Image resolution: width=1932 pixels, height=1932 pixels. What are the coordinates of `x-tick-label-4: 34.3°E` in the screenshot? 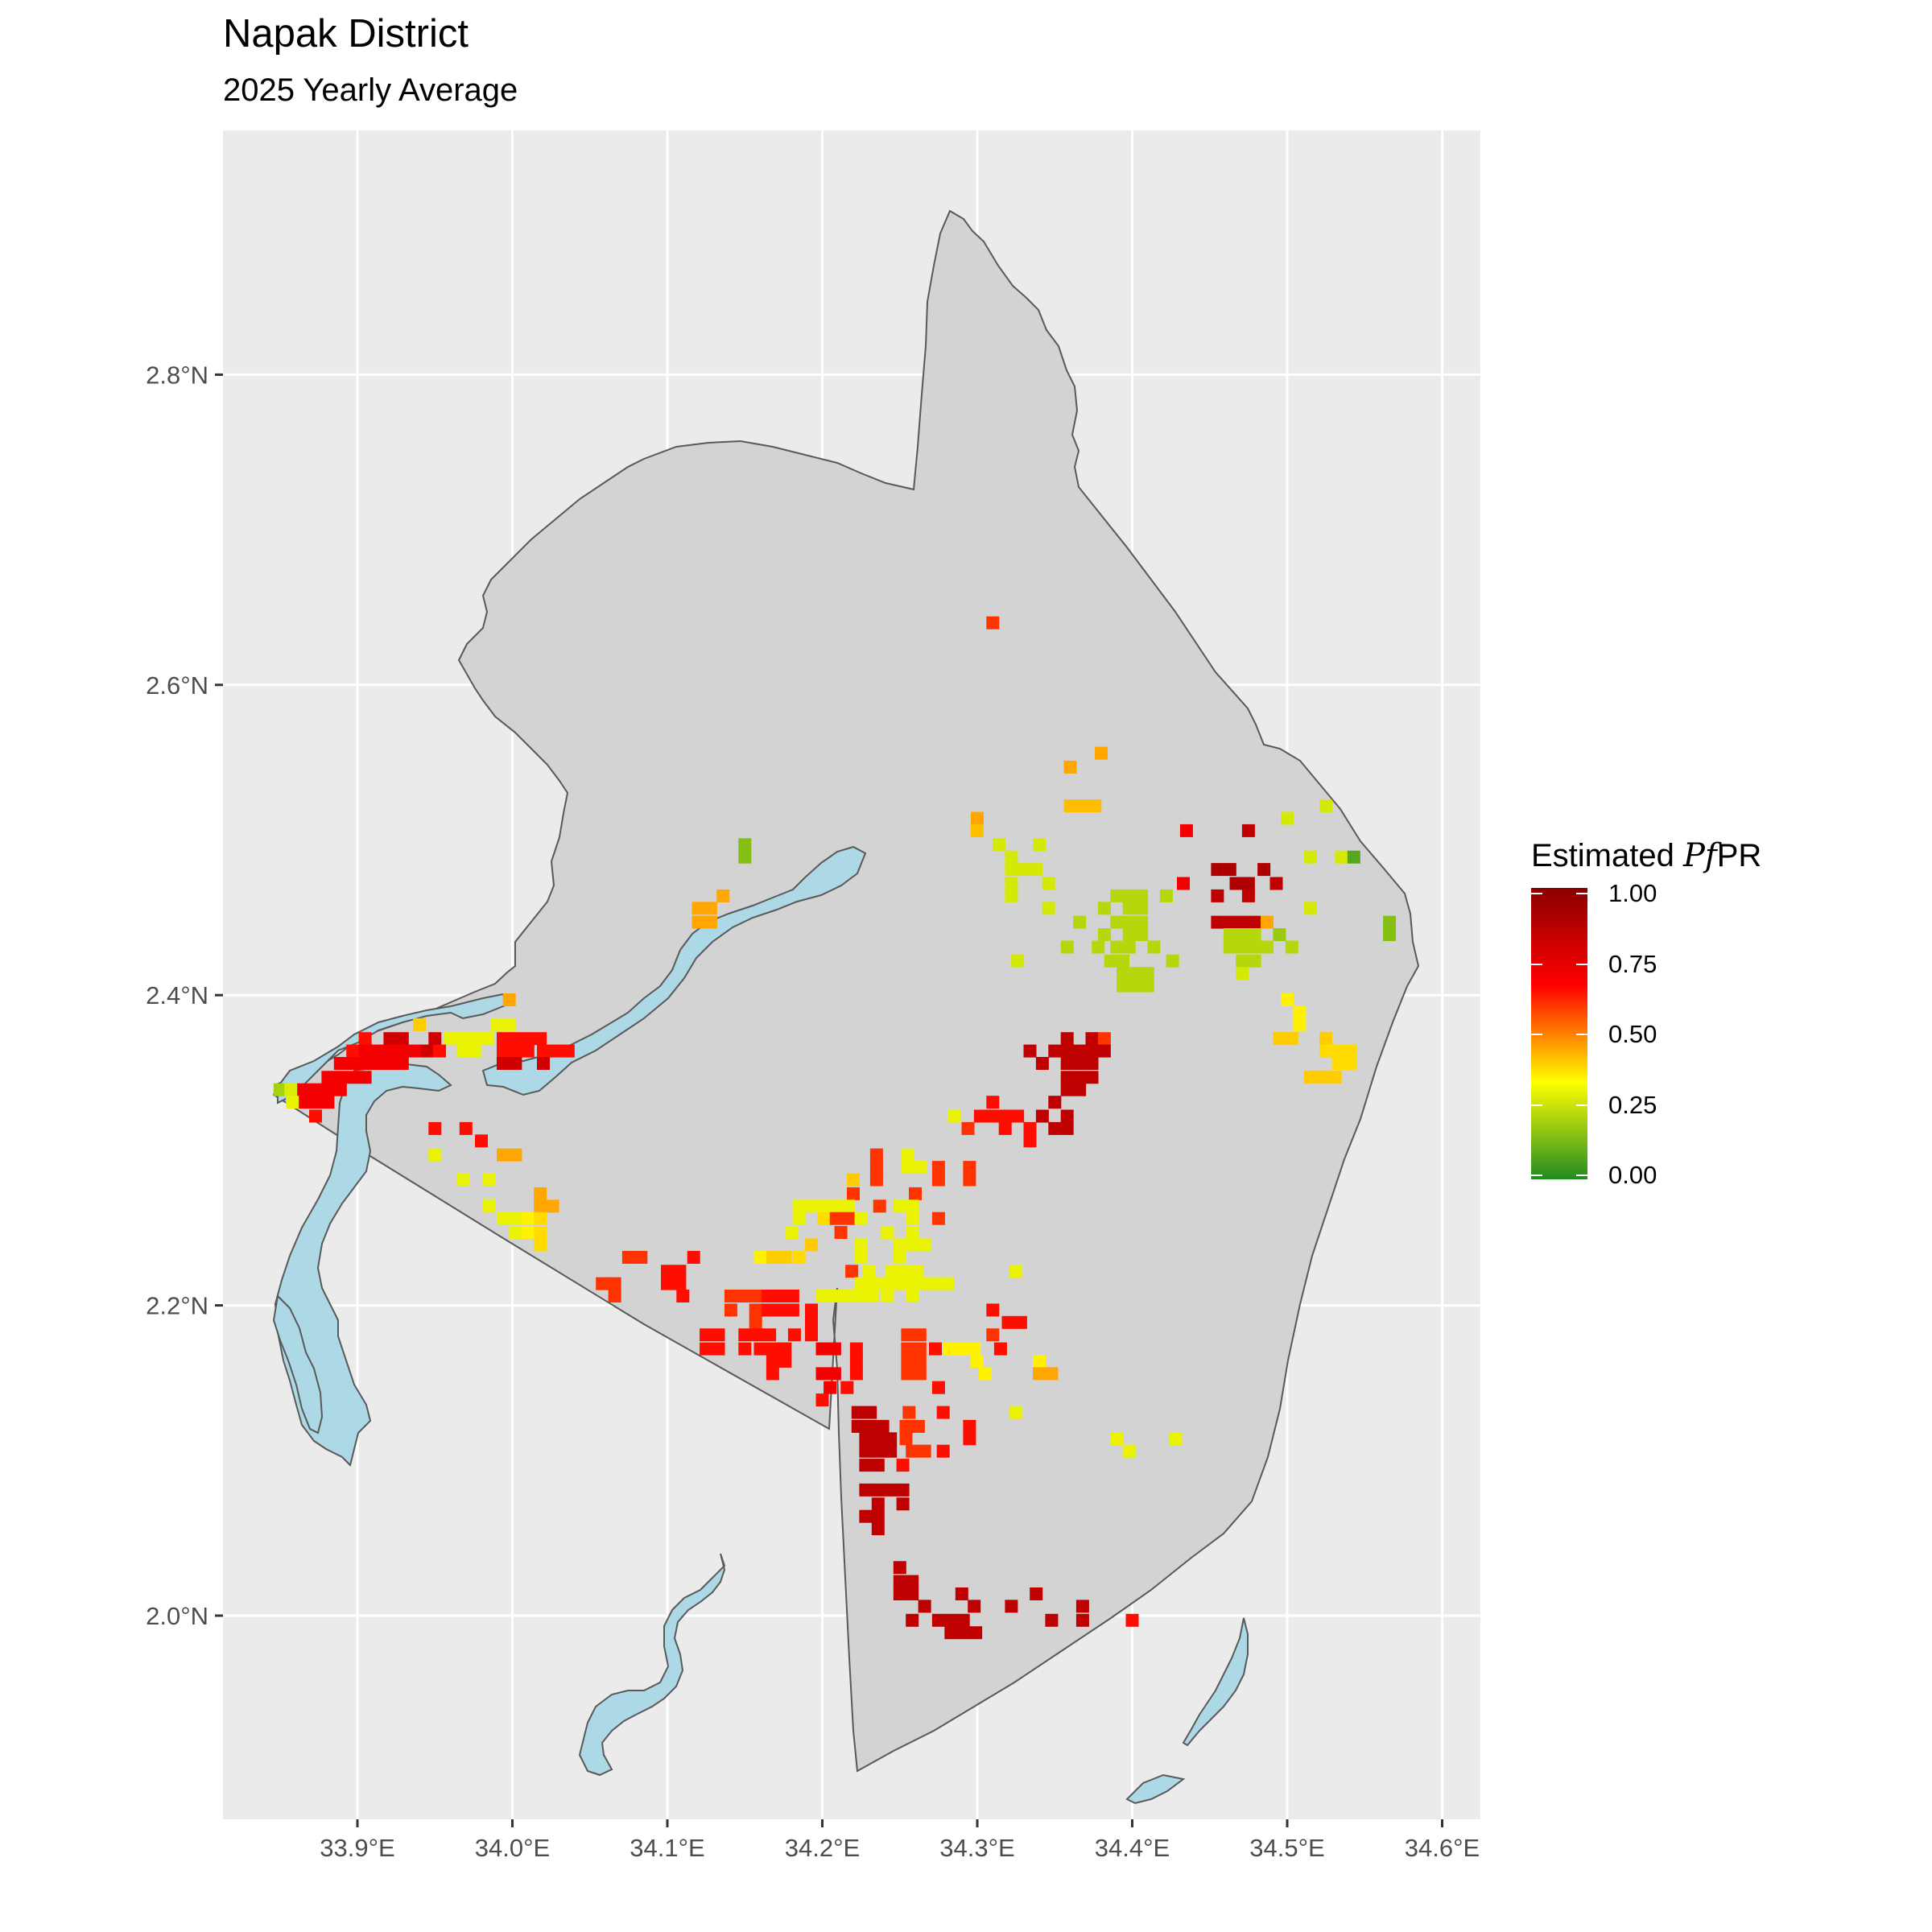 It's located at (976, 1848).